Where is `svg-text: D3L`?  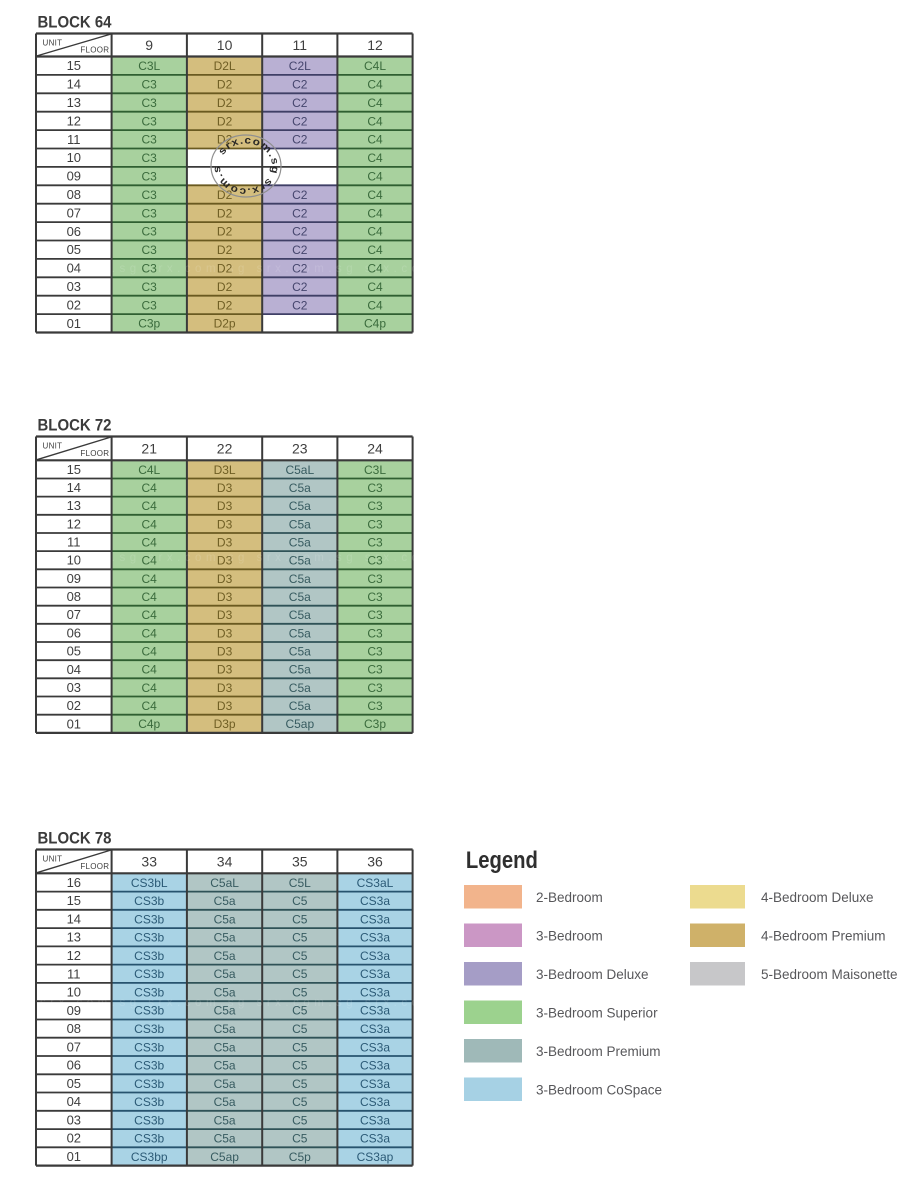 svg-text: D3L is located at coordinates (225, 470).